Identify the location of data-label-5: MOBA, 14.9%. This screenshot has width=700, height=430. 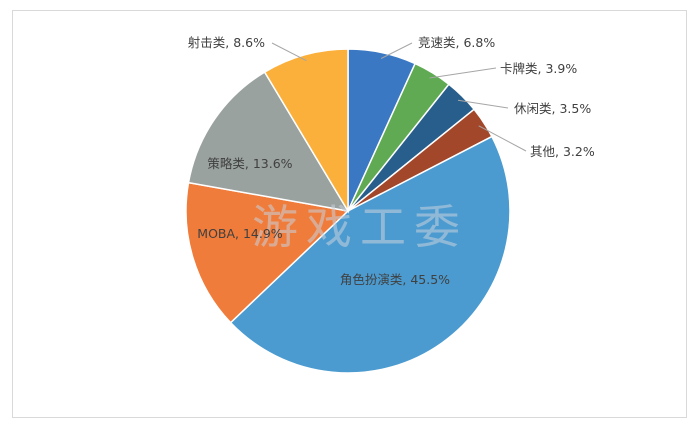
(240, 233).